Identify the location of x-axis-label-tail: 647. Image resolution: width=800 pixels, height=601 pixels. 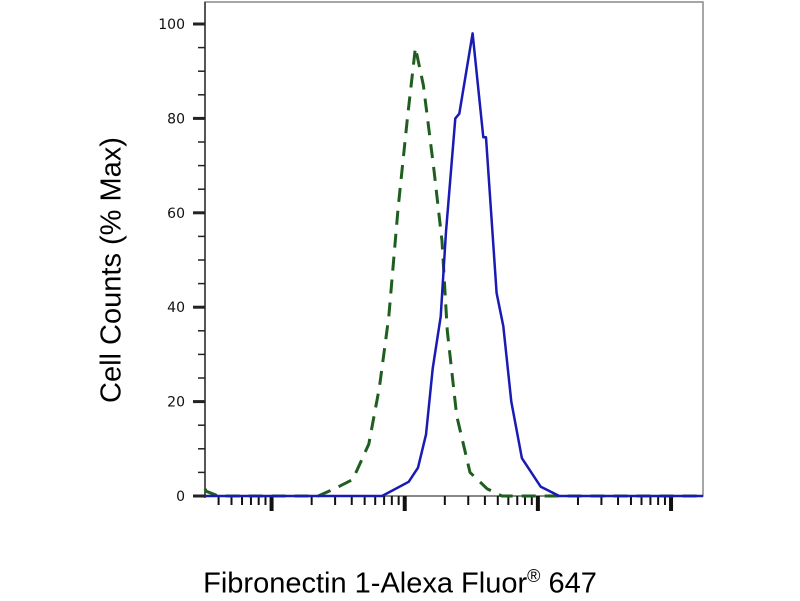
(568, 583).